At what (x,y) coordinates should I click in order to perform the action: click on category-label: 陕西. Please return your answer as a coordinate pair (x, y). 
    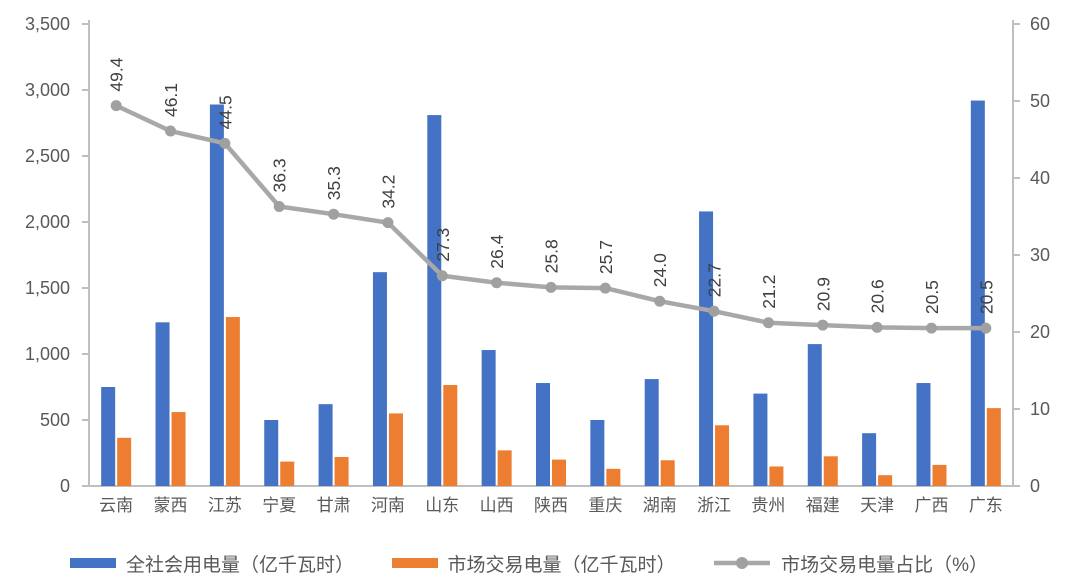
    Looking at the image, I should click on (551, 505).